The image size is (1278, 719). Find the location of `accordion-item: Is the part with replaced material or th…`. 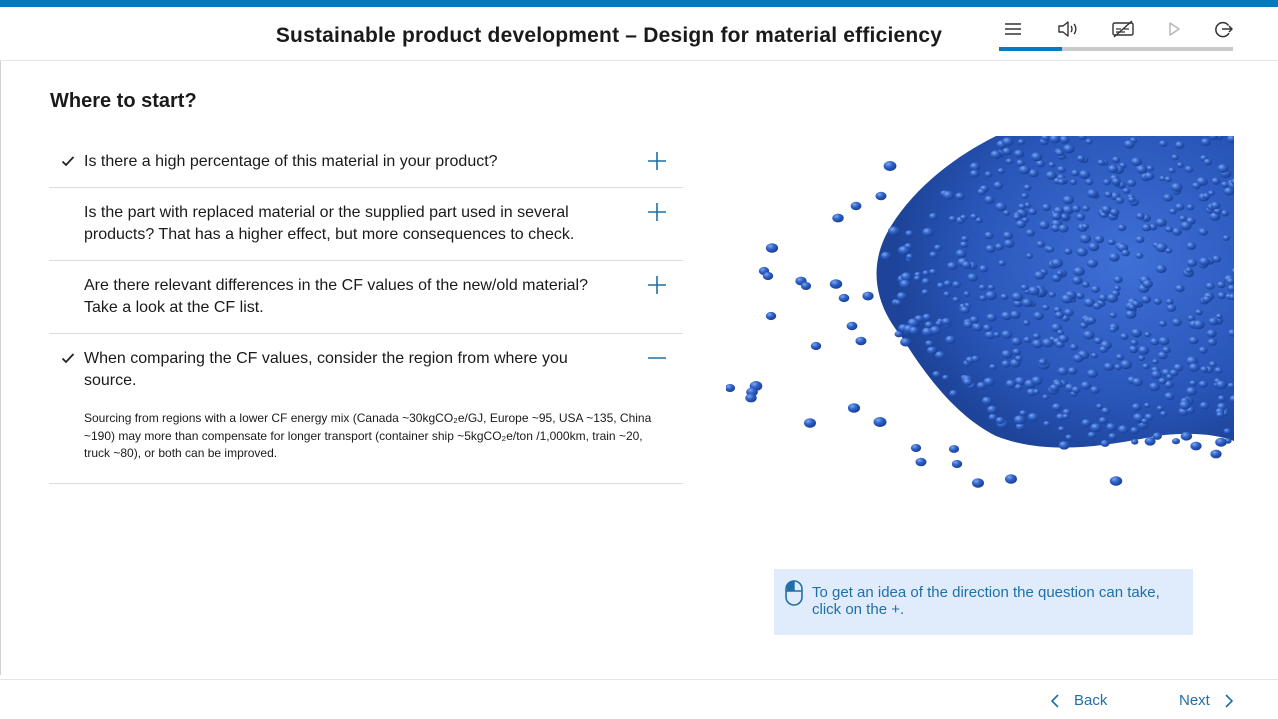

accordion-item: Is the part with replaced material or th… is located at coordinates (366, 224).